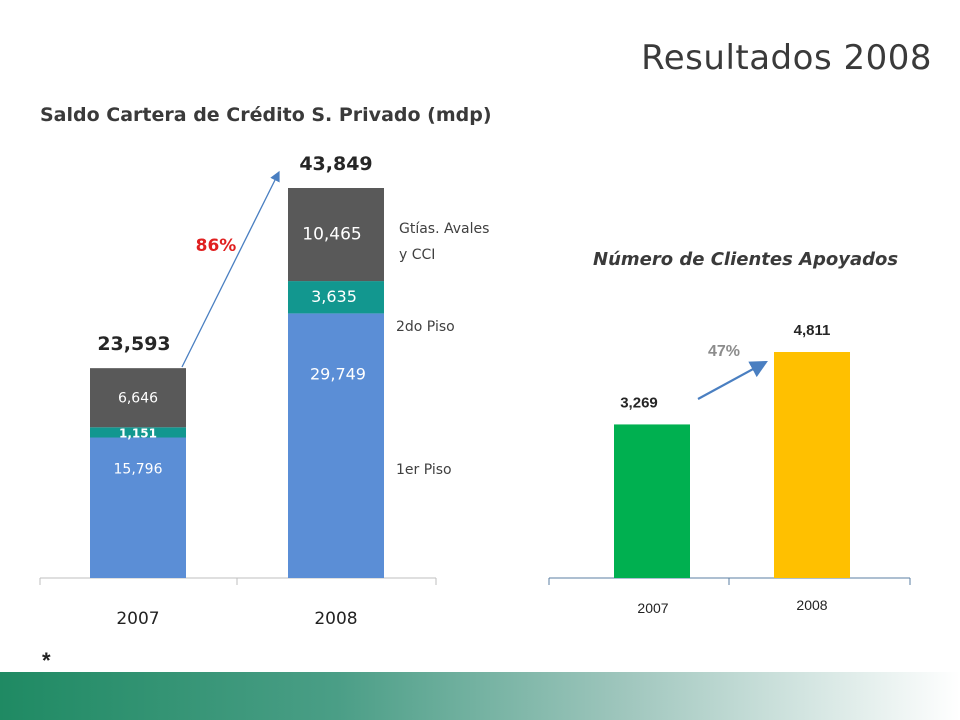  I want to click on value-label: 3,269, so click(639, 402).